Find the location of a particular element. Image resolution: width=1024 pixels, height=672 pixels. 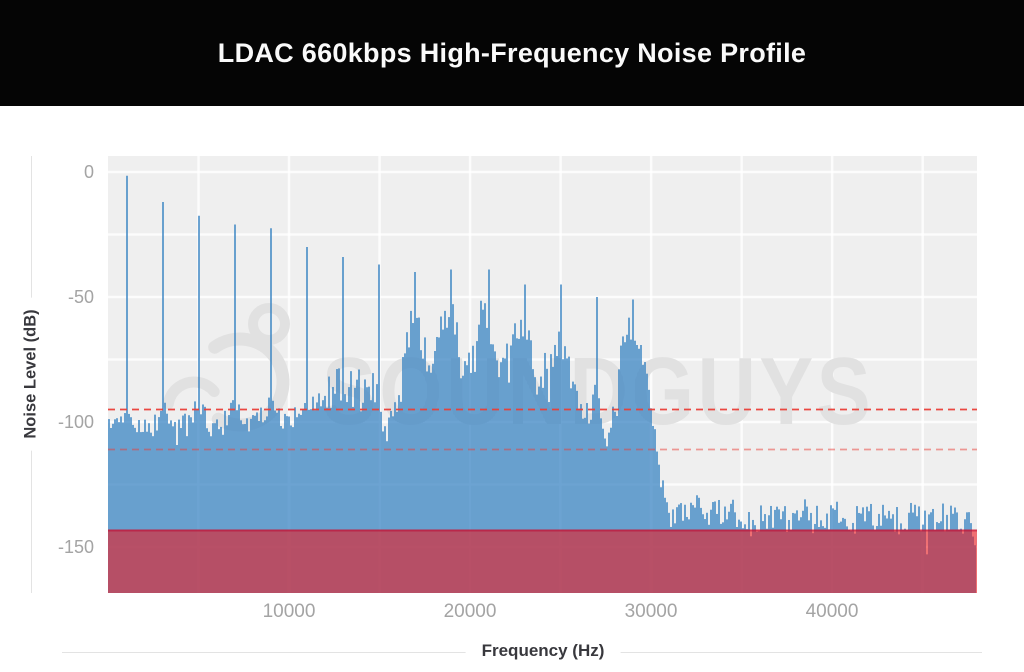

y-tick-150: -150 is located at coordinates (75, 547).